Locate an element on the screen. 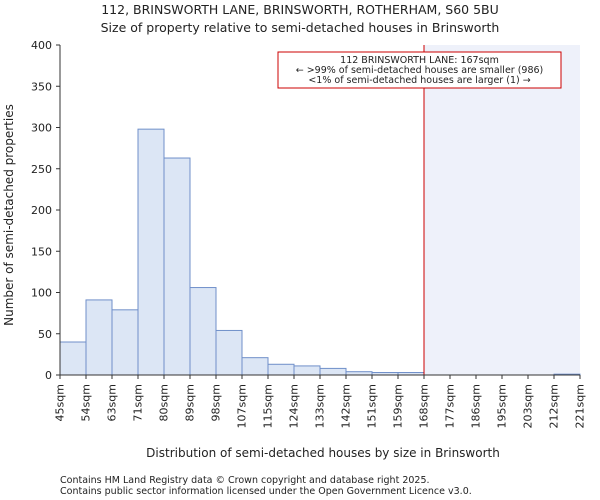  x-tick-label: 63sqm is located at coordinates (112, 402).